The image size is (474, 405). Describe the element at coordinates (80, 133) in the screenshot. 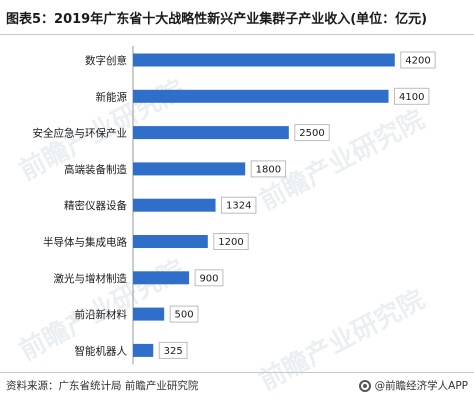

I see `category-label: 安全应急与环保产业` at that location.